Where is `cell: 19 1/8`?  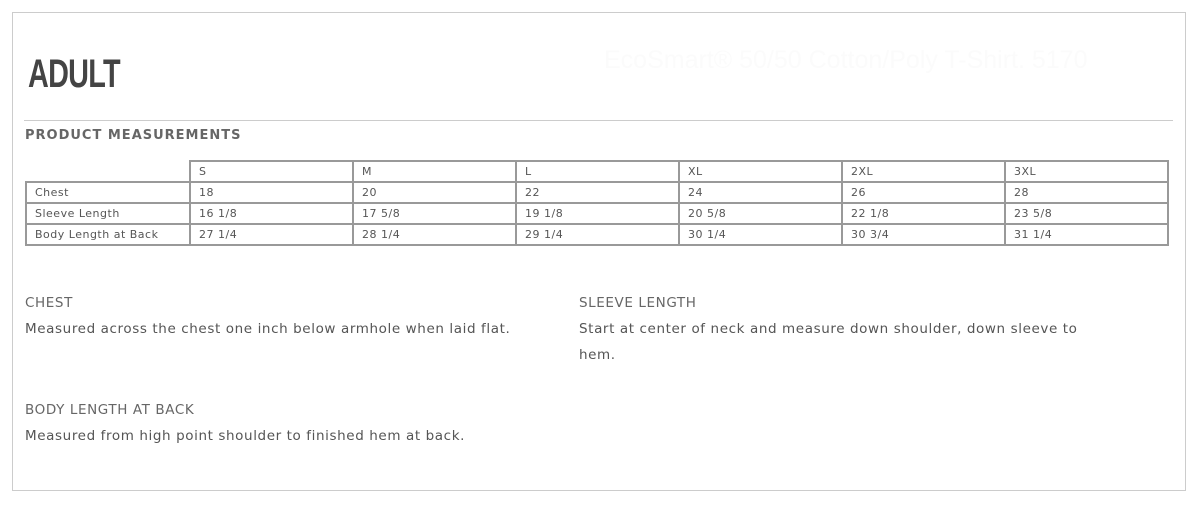
cell: 19 1/8 is located at coordinates (597, 213).